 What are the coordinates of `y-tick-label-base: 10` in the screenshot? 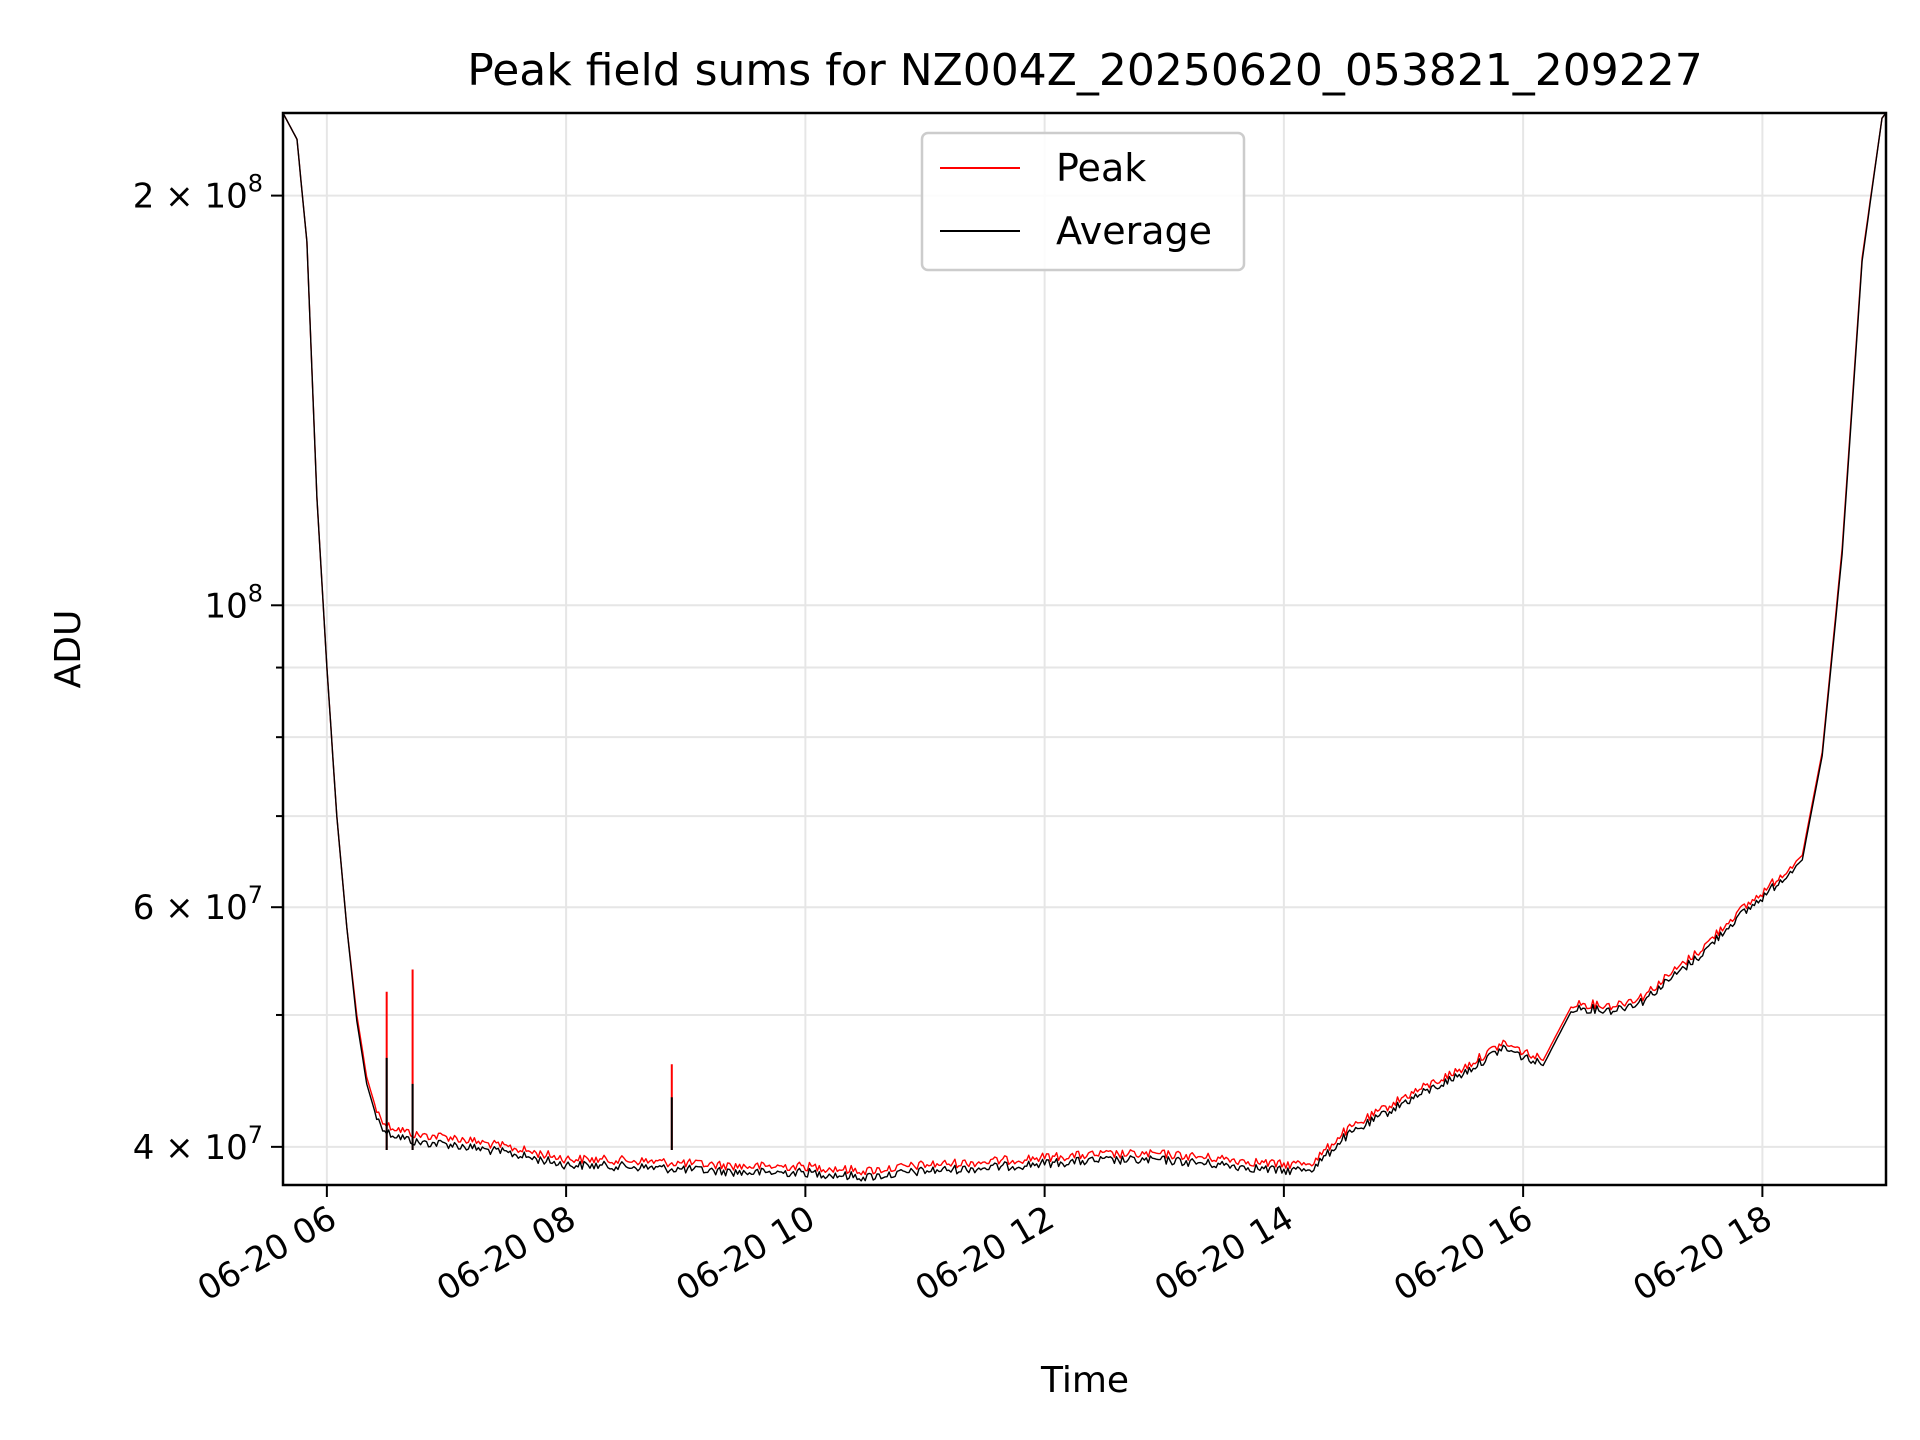 It's located at (225, 606).